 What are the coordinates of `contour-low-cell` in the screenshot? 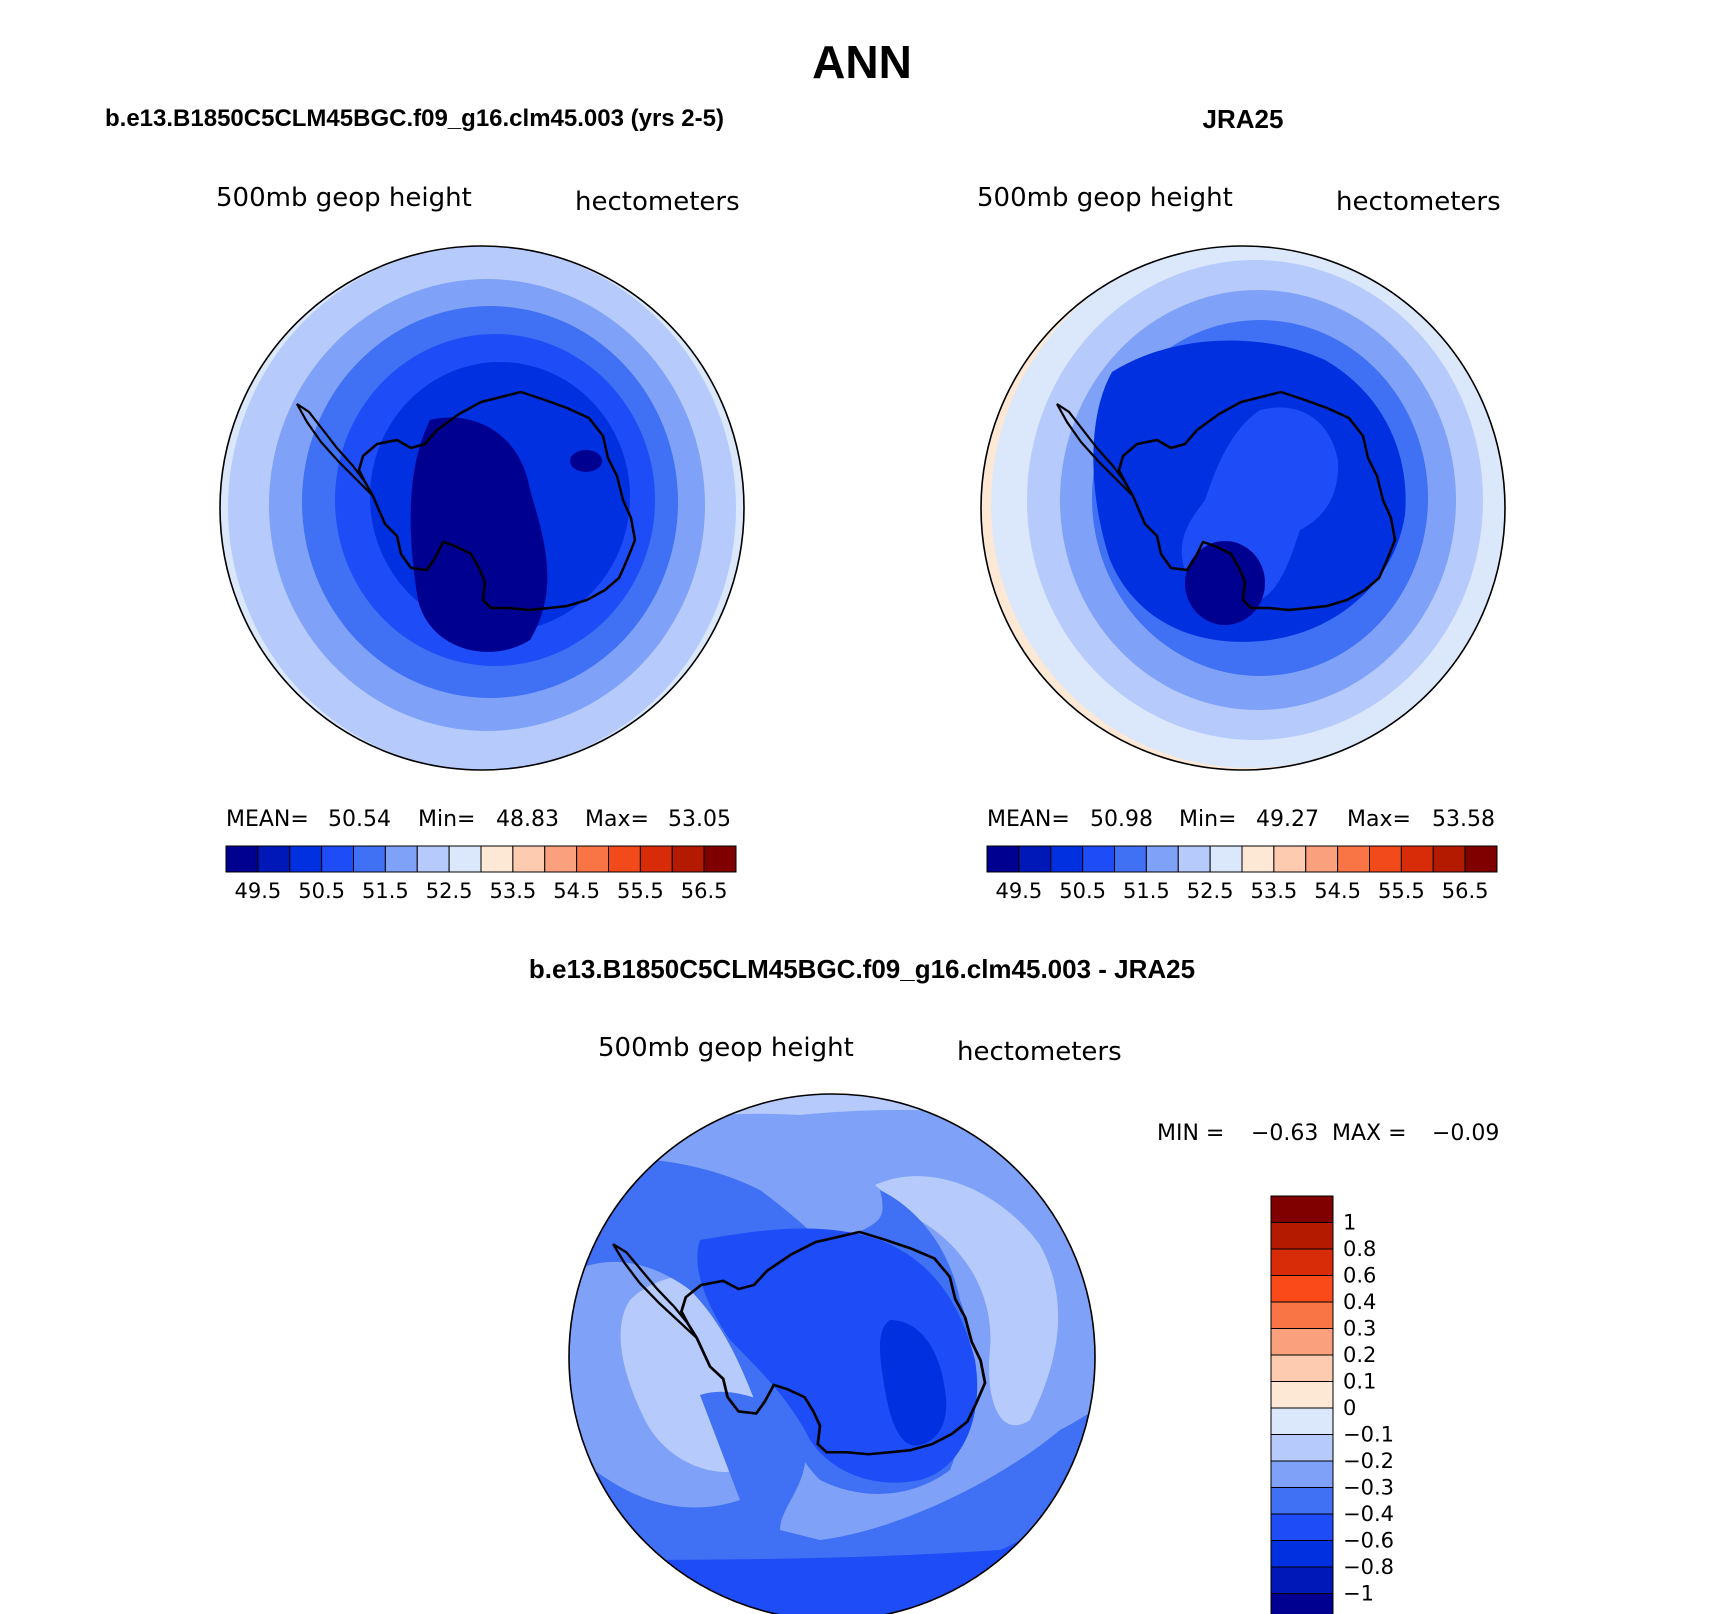 It's located at (586, 461).